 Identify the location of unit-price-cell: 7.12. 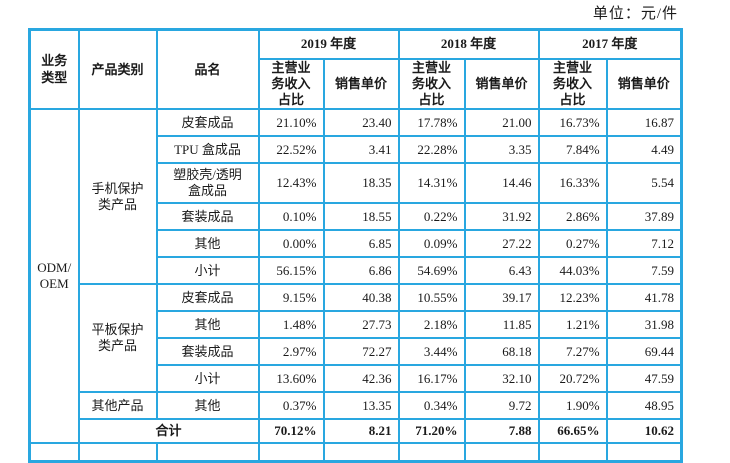
(644, 244).